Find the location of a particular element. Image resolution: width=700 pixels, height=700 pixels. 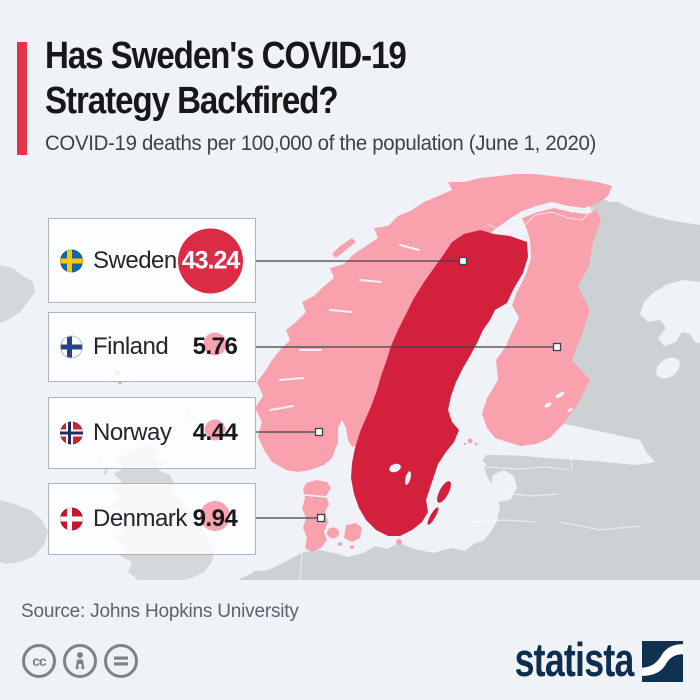

country-card-norway: Norway 4.44 is located at coordinates (152, 433).